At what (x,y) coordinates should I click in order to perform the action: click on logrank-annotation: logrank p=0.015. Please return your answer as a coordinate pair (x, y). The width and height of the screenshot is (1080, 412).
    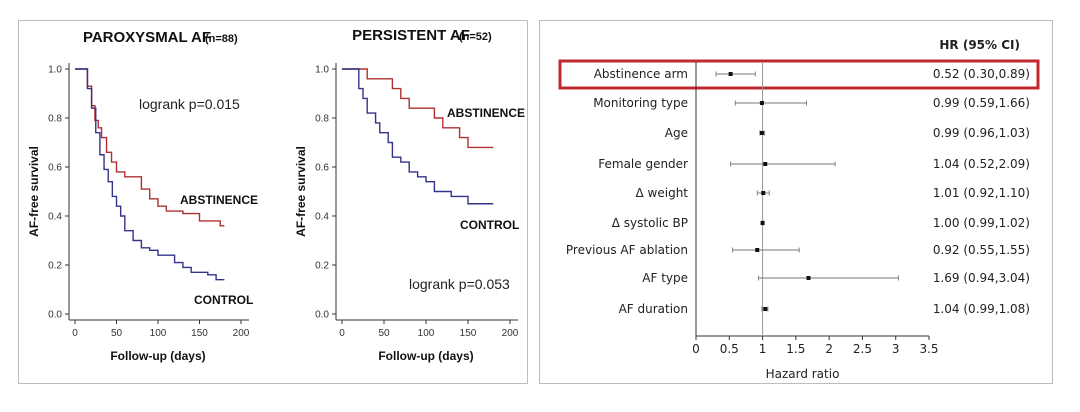
    Looking at the image, I should click on (189, 104).